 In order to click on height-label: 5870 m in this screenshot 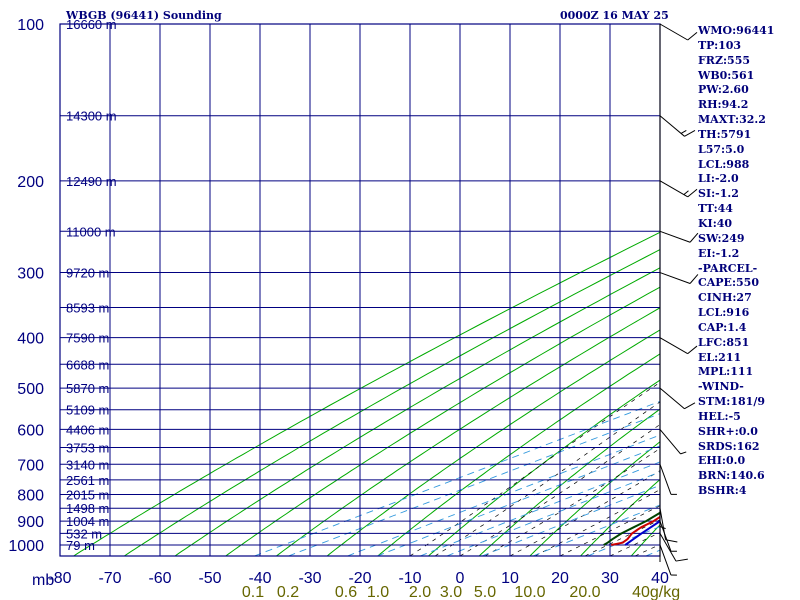, I will do `click(87, 388)`.